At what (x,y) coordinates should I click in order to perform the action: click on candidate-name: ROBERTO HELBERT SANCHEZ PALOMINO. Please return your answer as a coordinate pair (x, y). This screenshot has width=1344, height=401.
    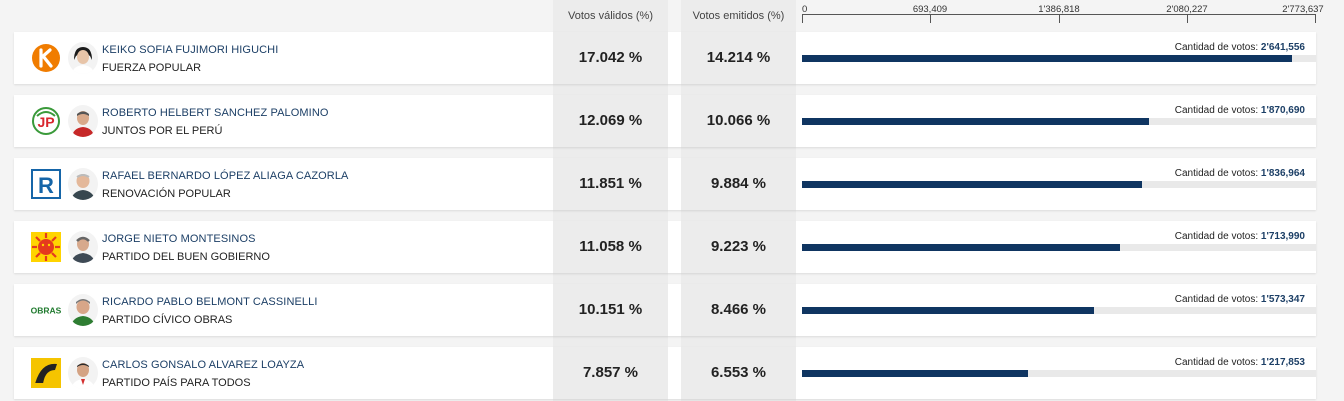
    Looking at the image, I should click on (215, 113).